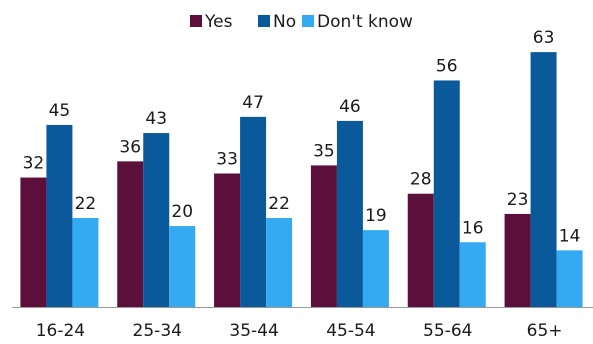 The height and width of the screenshot is (344, 593). Describe the element at coordinates (284, 22) in the screenshot. I see `legend-label-no: No` at that location.